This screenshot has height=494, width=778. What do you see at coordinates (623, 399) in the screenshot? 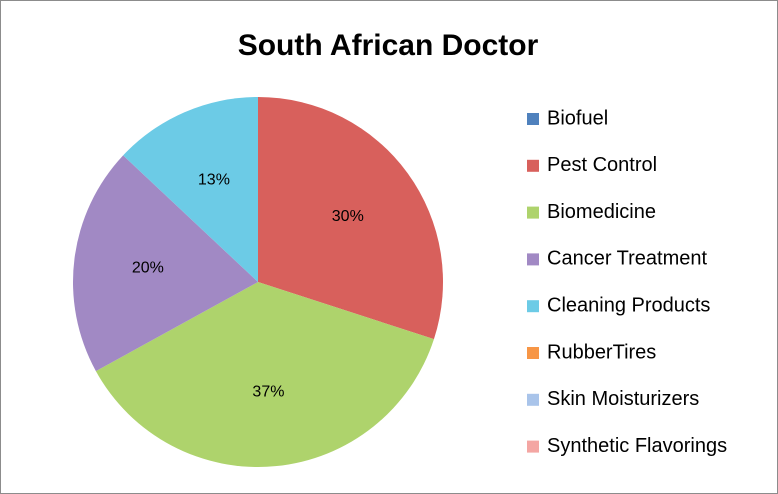
I see `legend-label: Skin Moisturizers` at bounding box center [623, 399].